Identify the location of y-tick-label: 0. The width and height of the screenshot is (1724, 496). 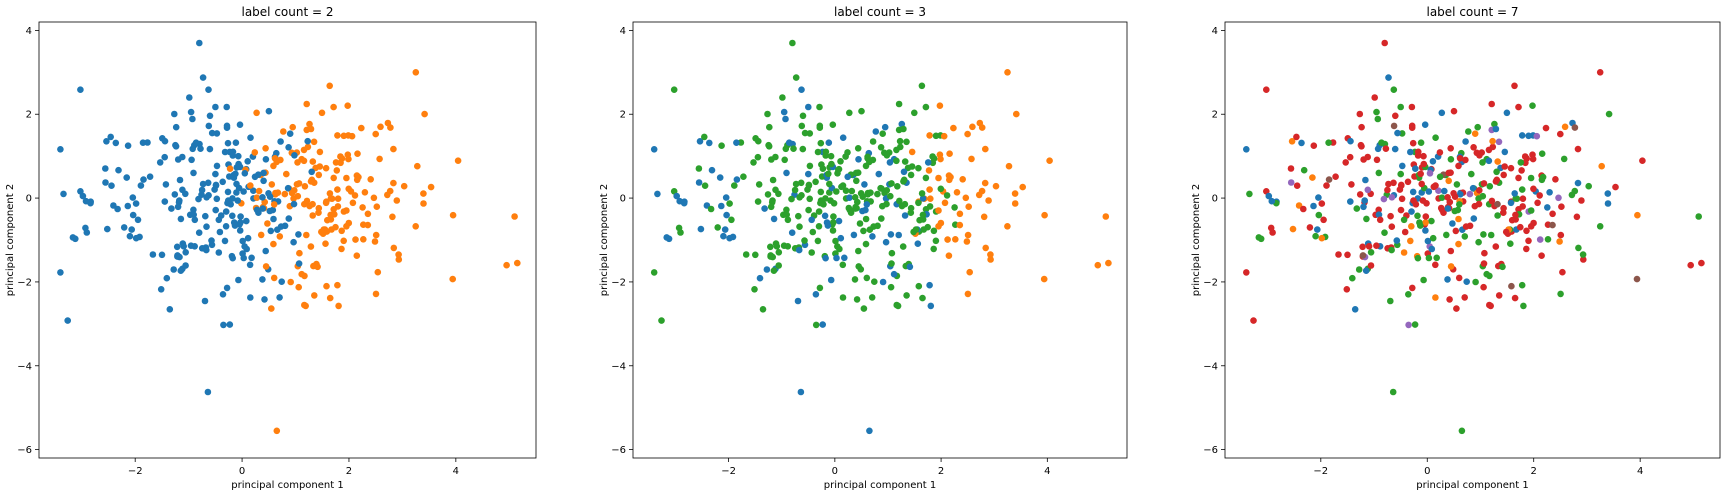
(1215, 199).